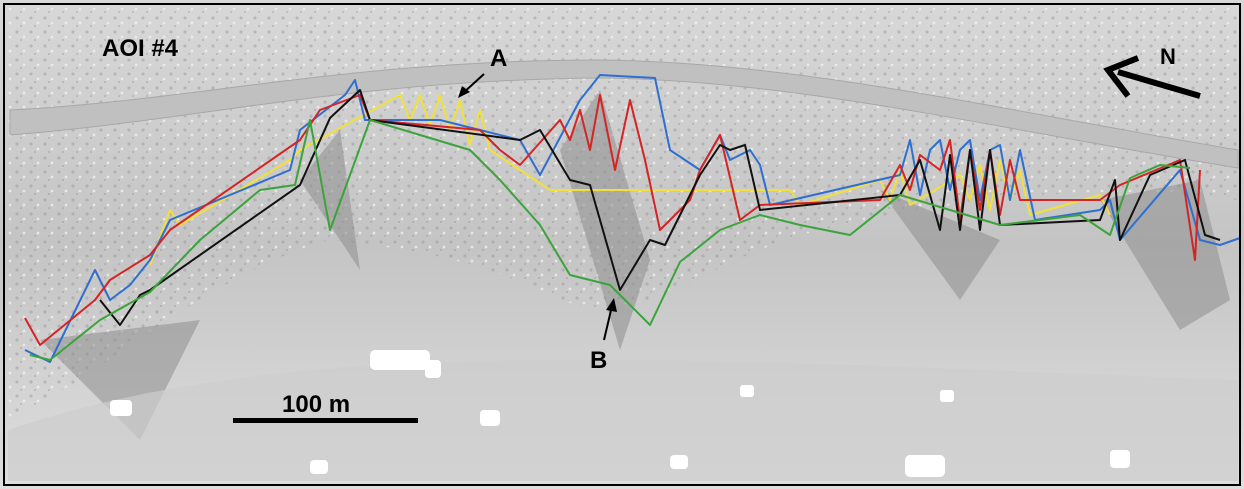 The height and width of the screenshot is (489, 1244). I want to click on label-b: B, so click(598, 360).